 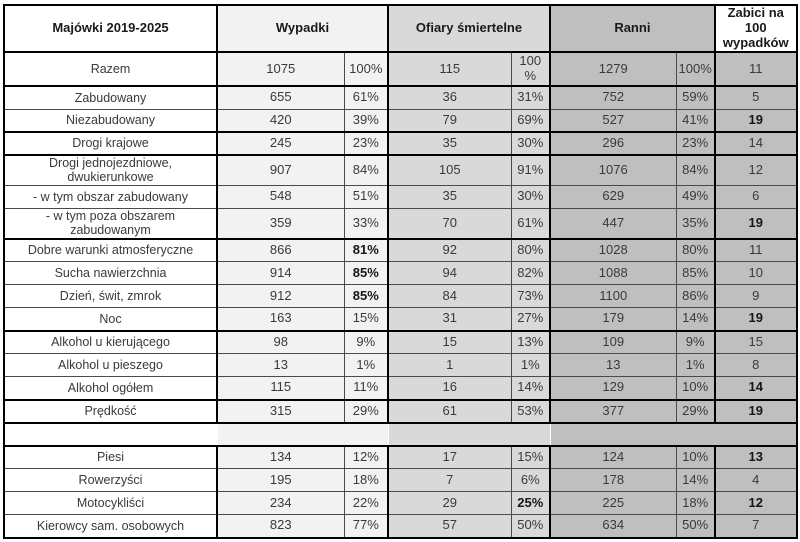 What do you see at coordinates (530, 480) in the screenshot?
I see `cell-ofiary_pct: 6%` at bounding box center [530, 480].